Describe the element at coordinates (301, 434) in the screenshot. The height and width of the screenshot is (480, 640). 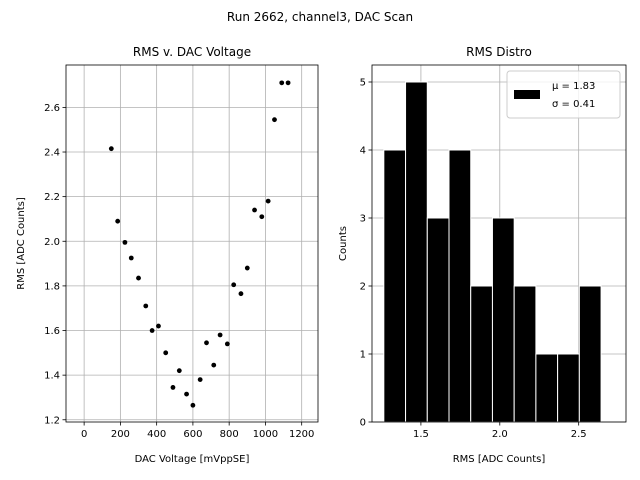
I see `x-tick-label: 1200` at that location.